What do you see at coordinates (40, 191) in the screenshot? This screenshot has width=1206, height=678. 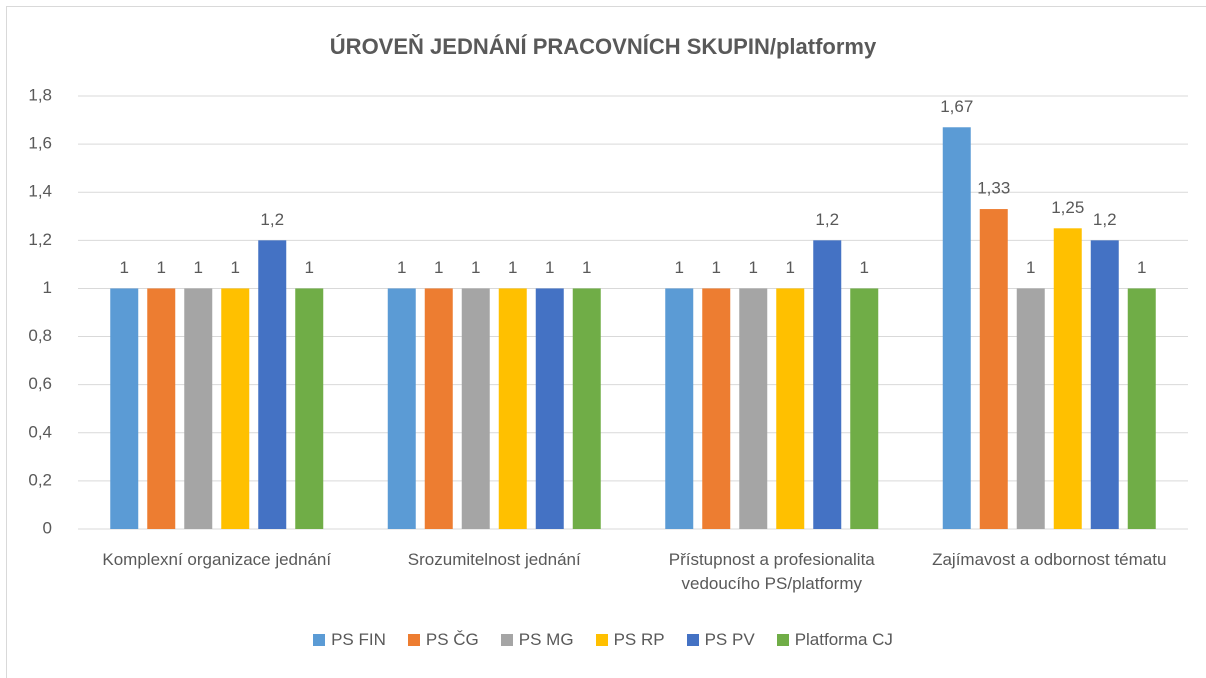 I see `y-tick-label: 1,4` at bounding box center [40, 191].